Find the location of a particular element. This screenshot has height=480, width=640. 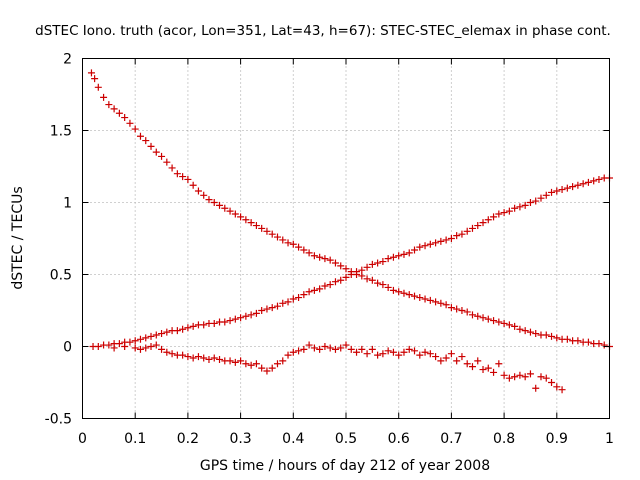

y-axis-label: dSTEC / TECUs is located at coordinates (18, 237).